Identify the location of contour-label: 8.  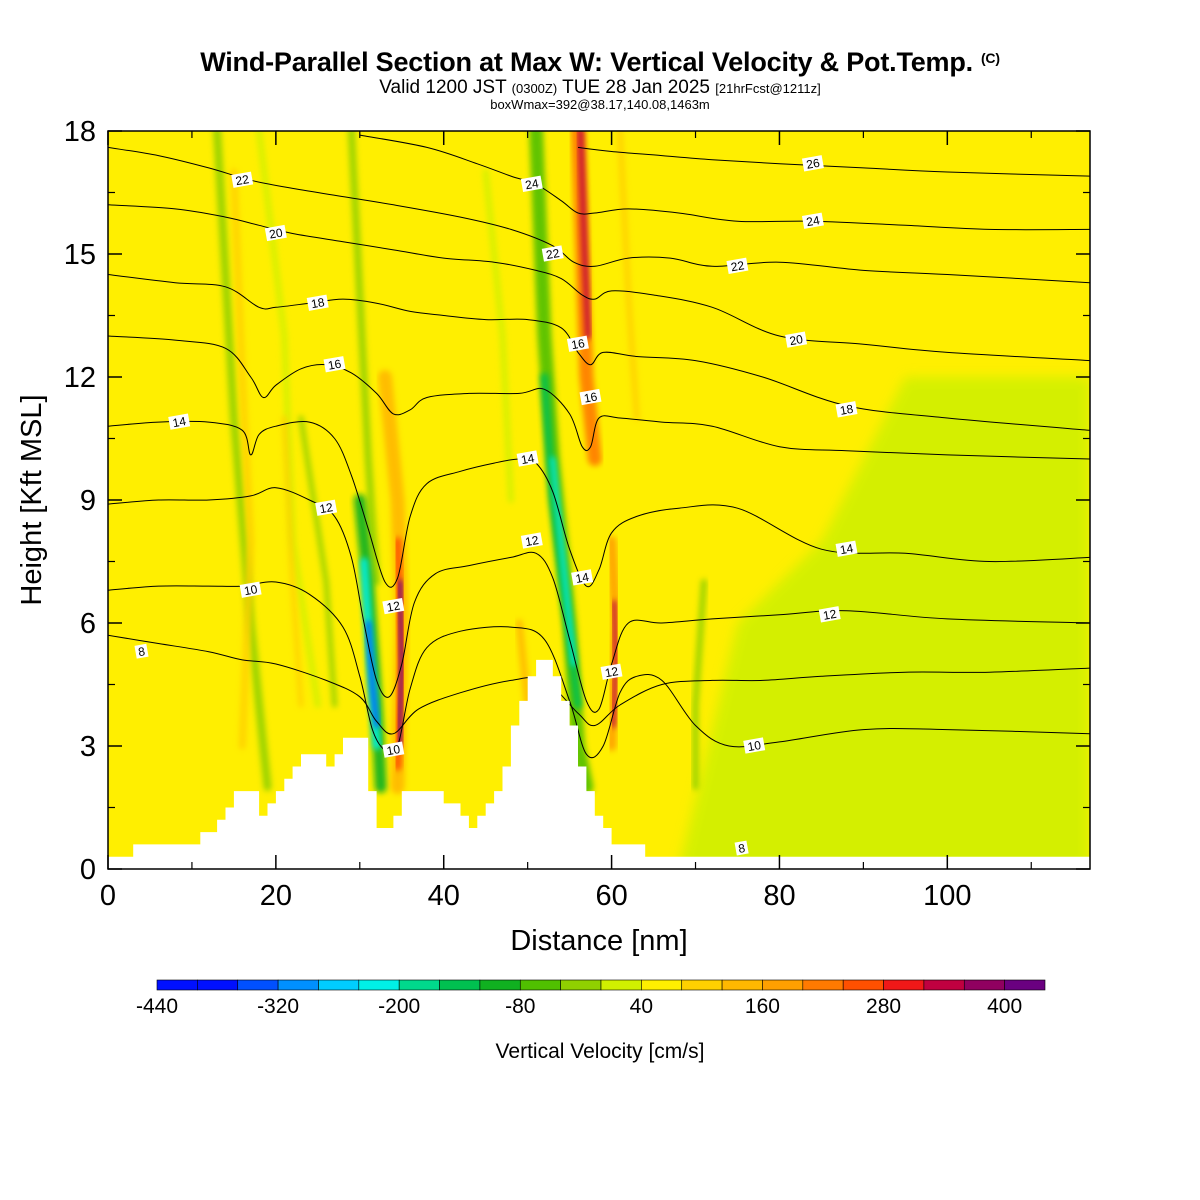
(741, 848).